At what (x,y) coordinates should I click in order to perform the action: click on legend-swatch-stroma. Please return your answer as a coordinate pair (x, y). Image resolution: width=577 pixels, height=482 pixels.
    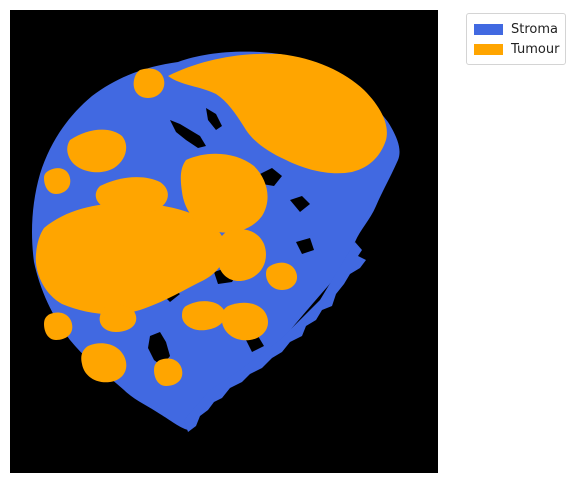
    Looking at the image, I should click on (488, 29).